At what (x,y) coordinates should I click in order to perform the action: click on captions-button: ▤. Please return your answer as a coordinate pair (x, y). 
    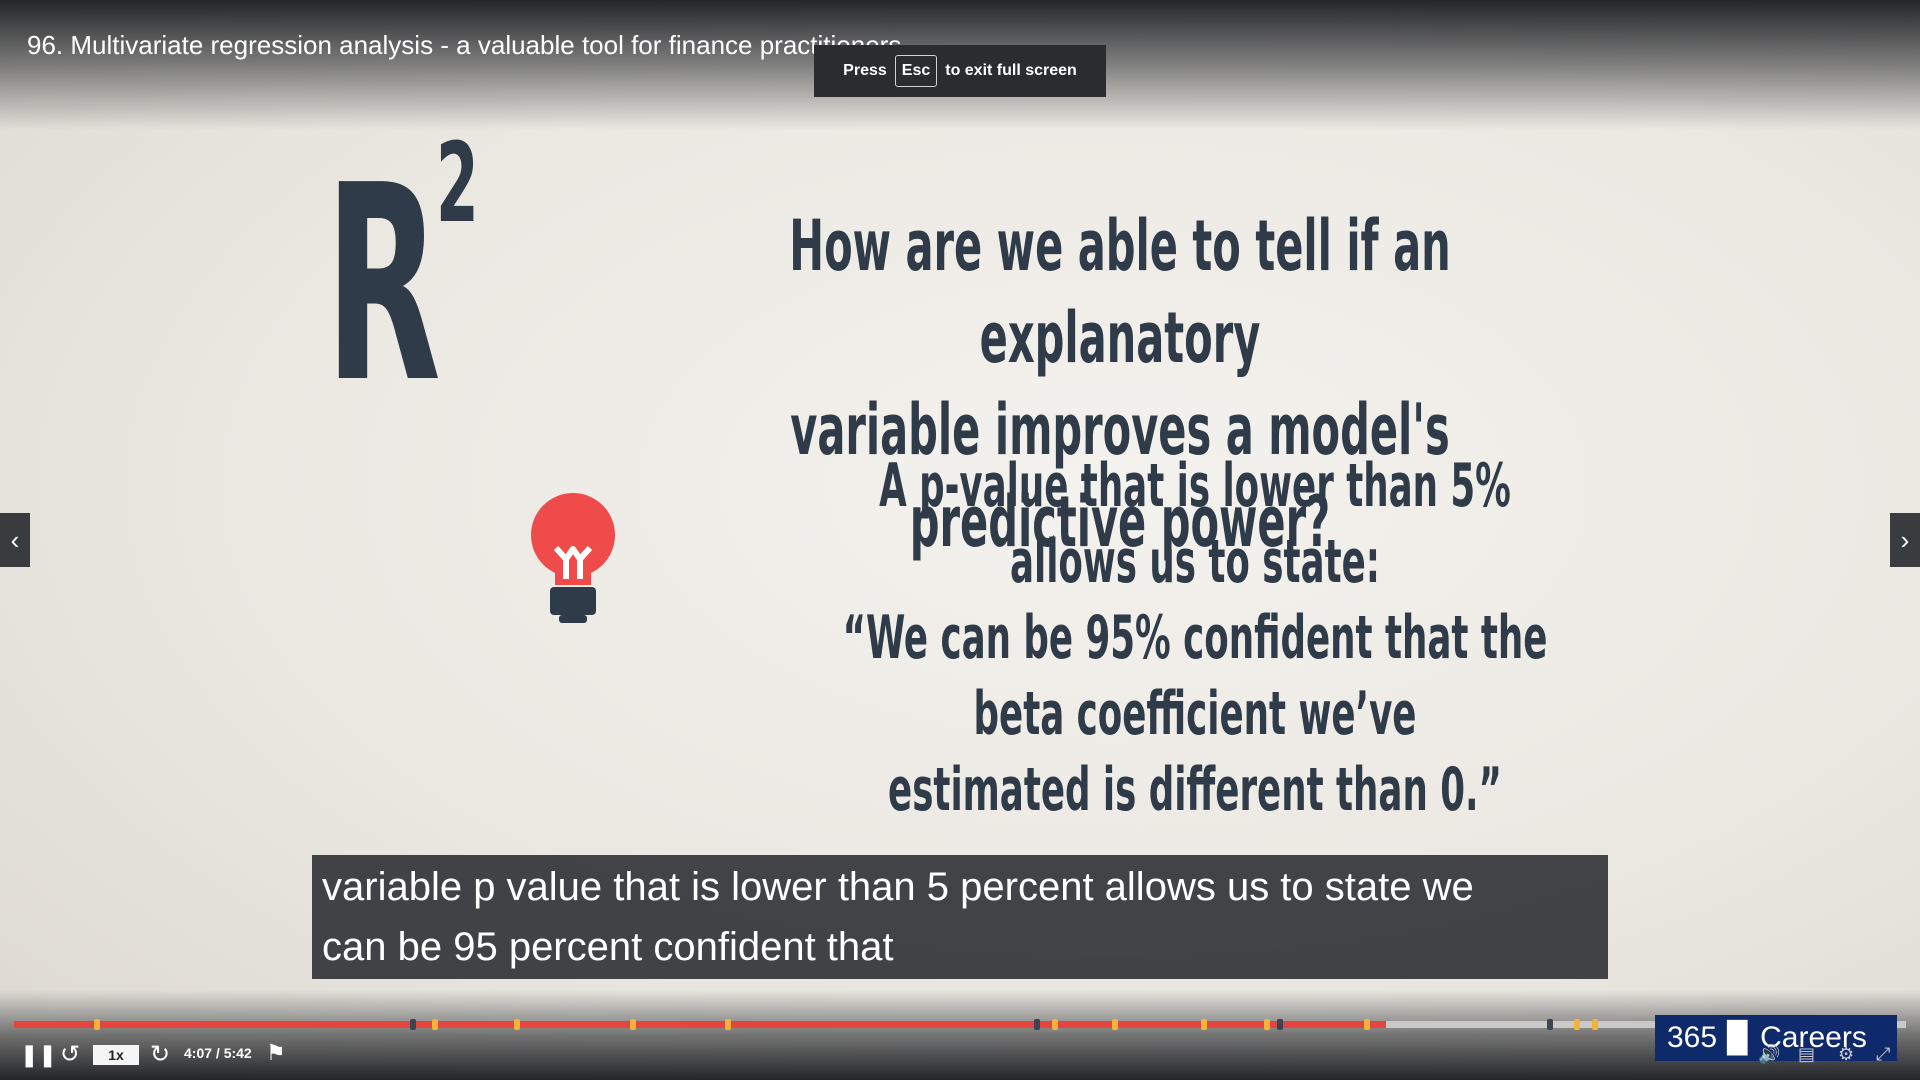
    Looking at the image, I should click on (1806, 1054).